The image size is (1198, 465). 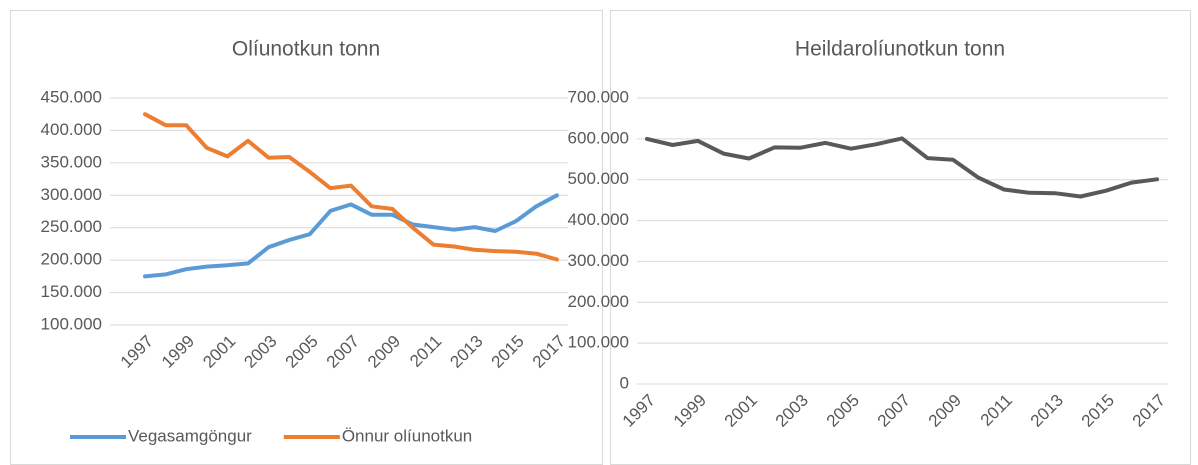 What do you see at coordinates (306, 49) in the screenshot?
I see `chart-title: Olíunotkun tonn` at bounding box center [306, 49].